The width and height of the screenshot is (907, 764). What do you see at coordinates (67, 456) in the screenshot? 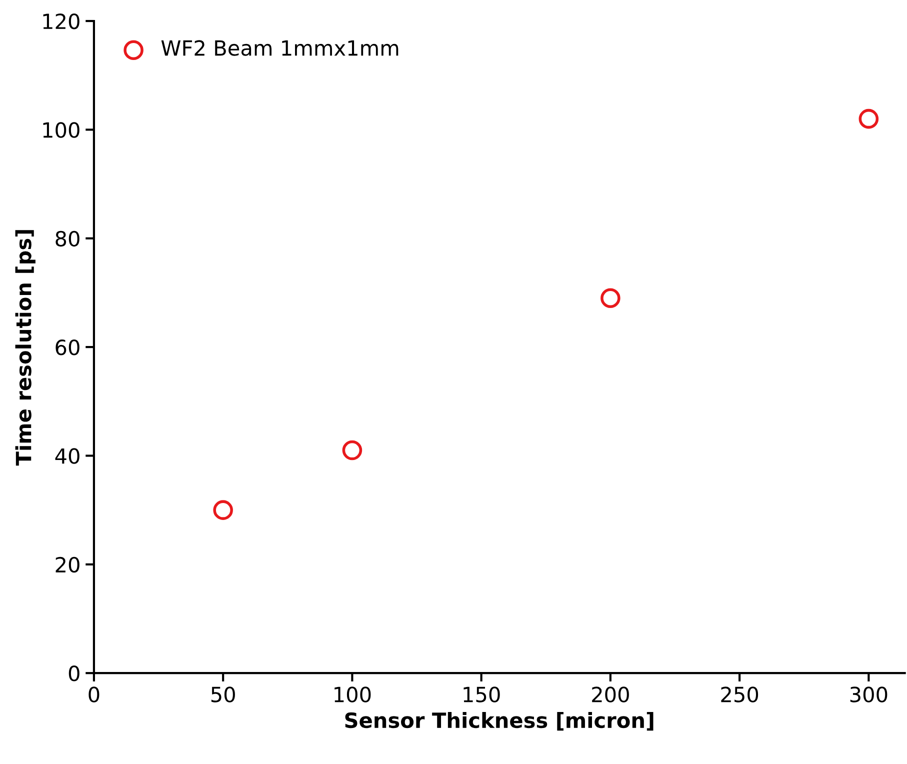
I see `y-tick-label: 40` at bounding box center [67, 456].